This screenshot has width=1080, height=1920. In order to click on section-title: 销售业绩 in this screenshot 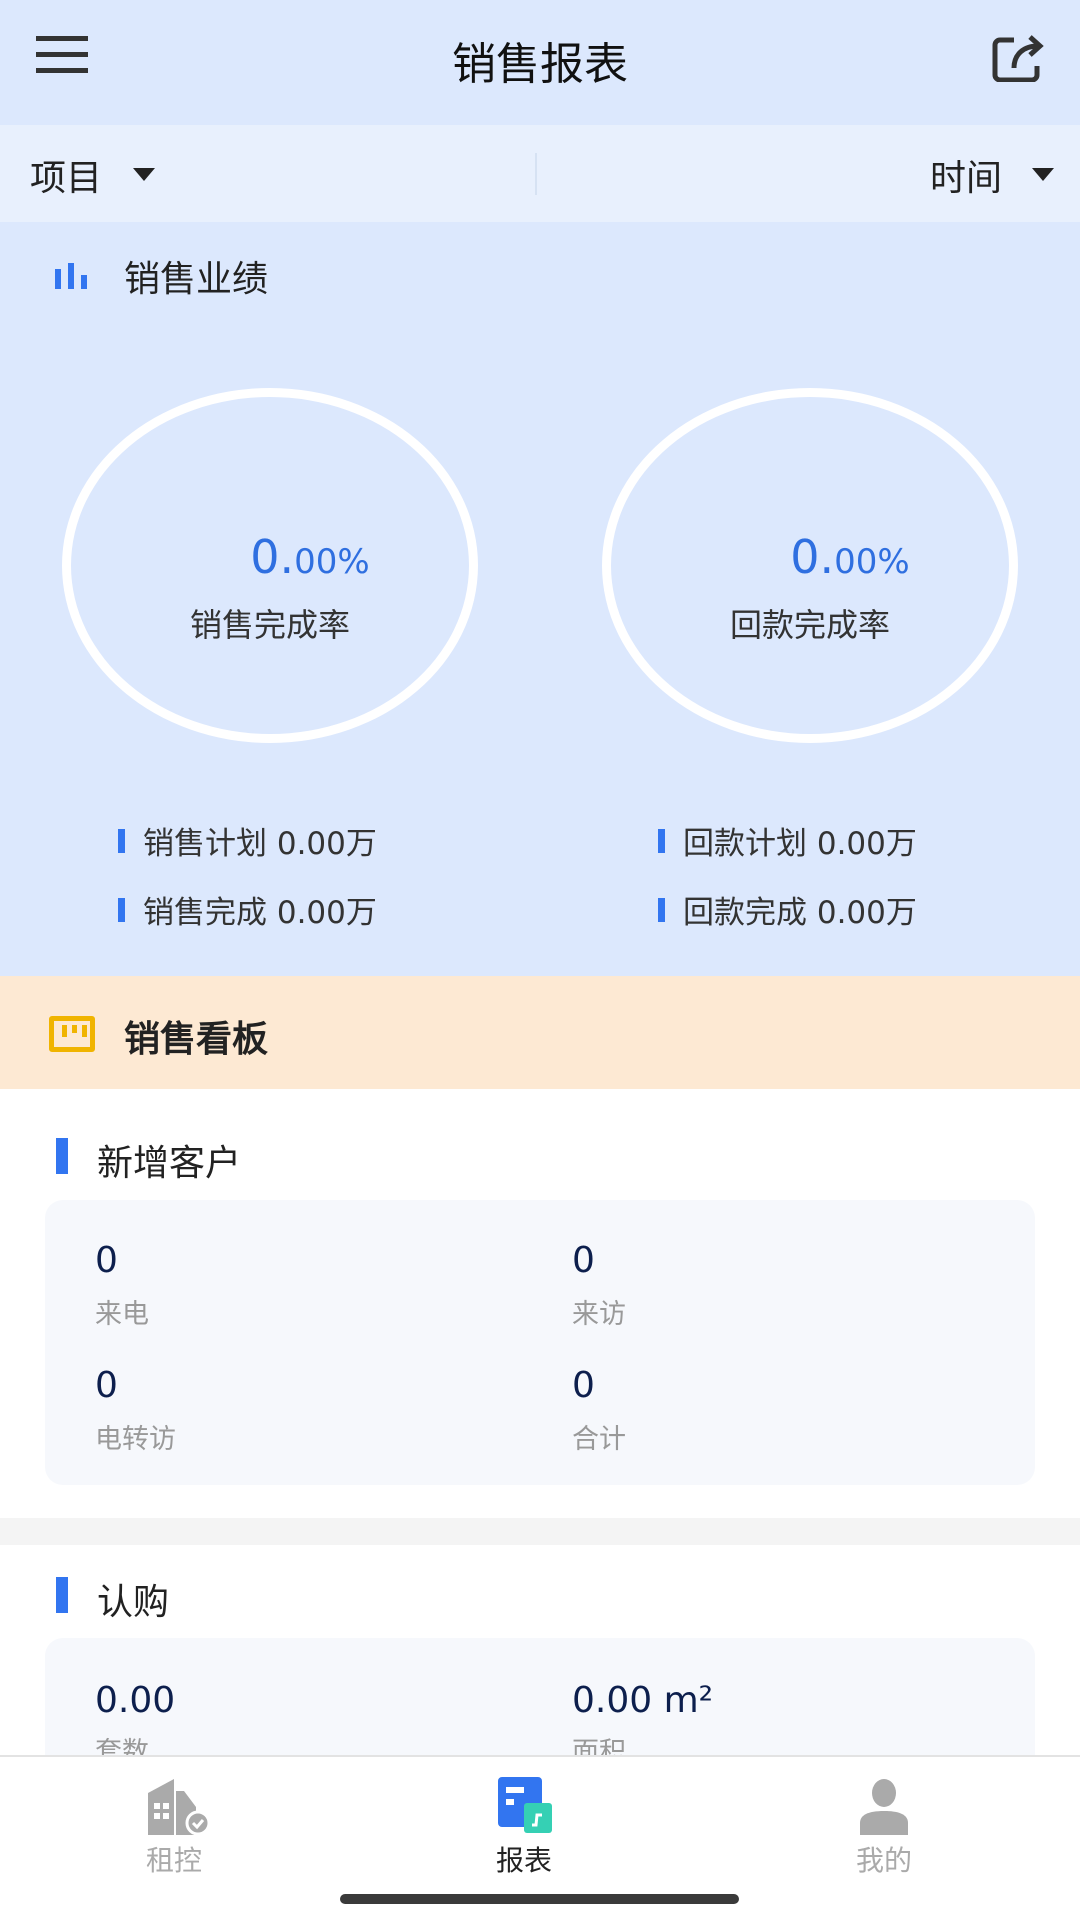, I will do `click(196, 279)`.